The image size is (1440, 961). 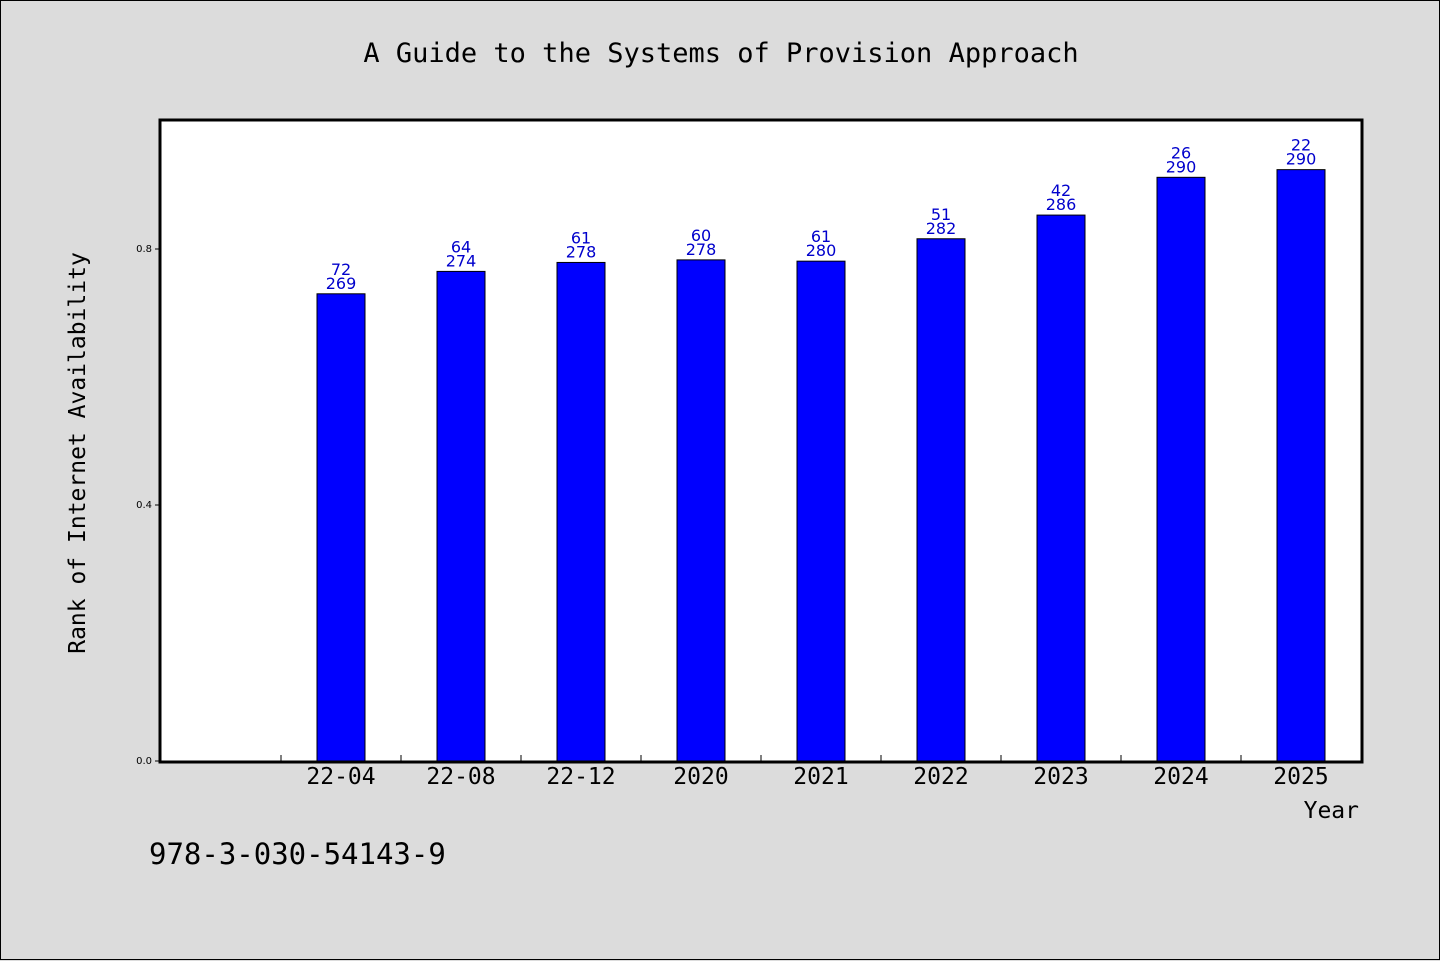 What do you see at coordinates (941, 228) in the screenshot?
I see `bar-label-bottom: 282` at bounding box center [941, 228].